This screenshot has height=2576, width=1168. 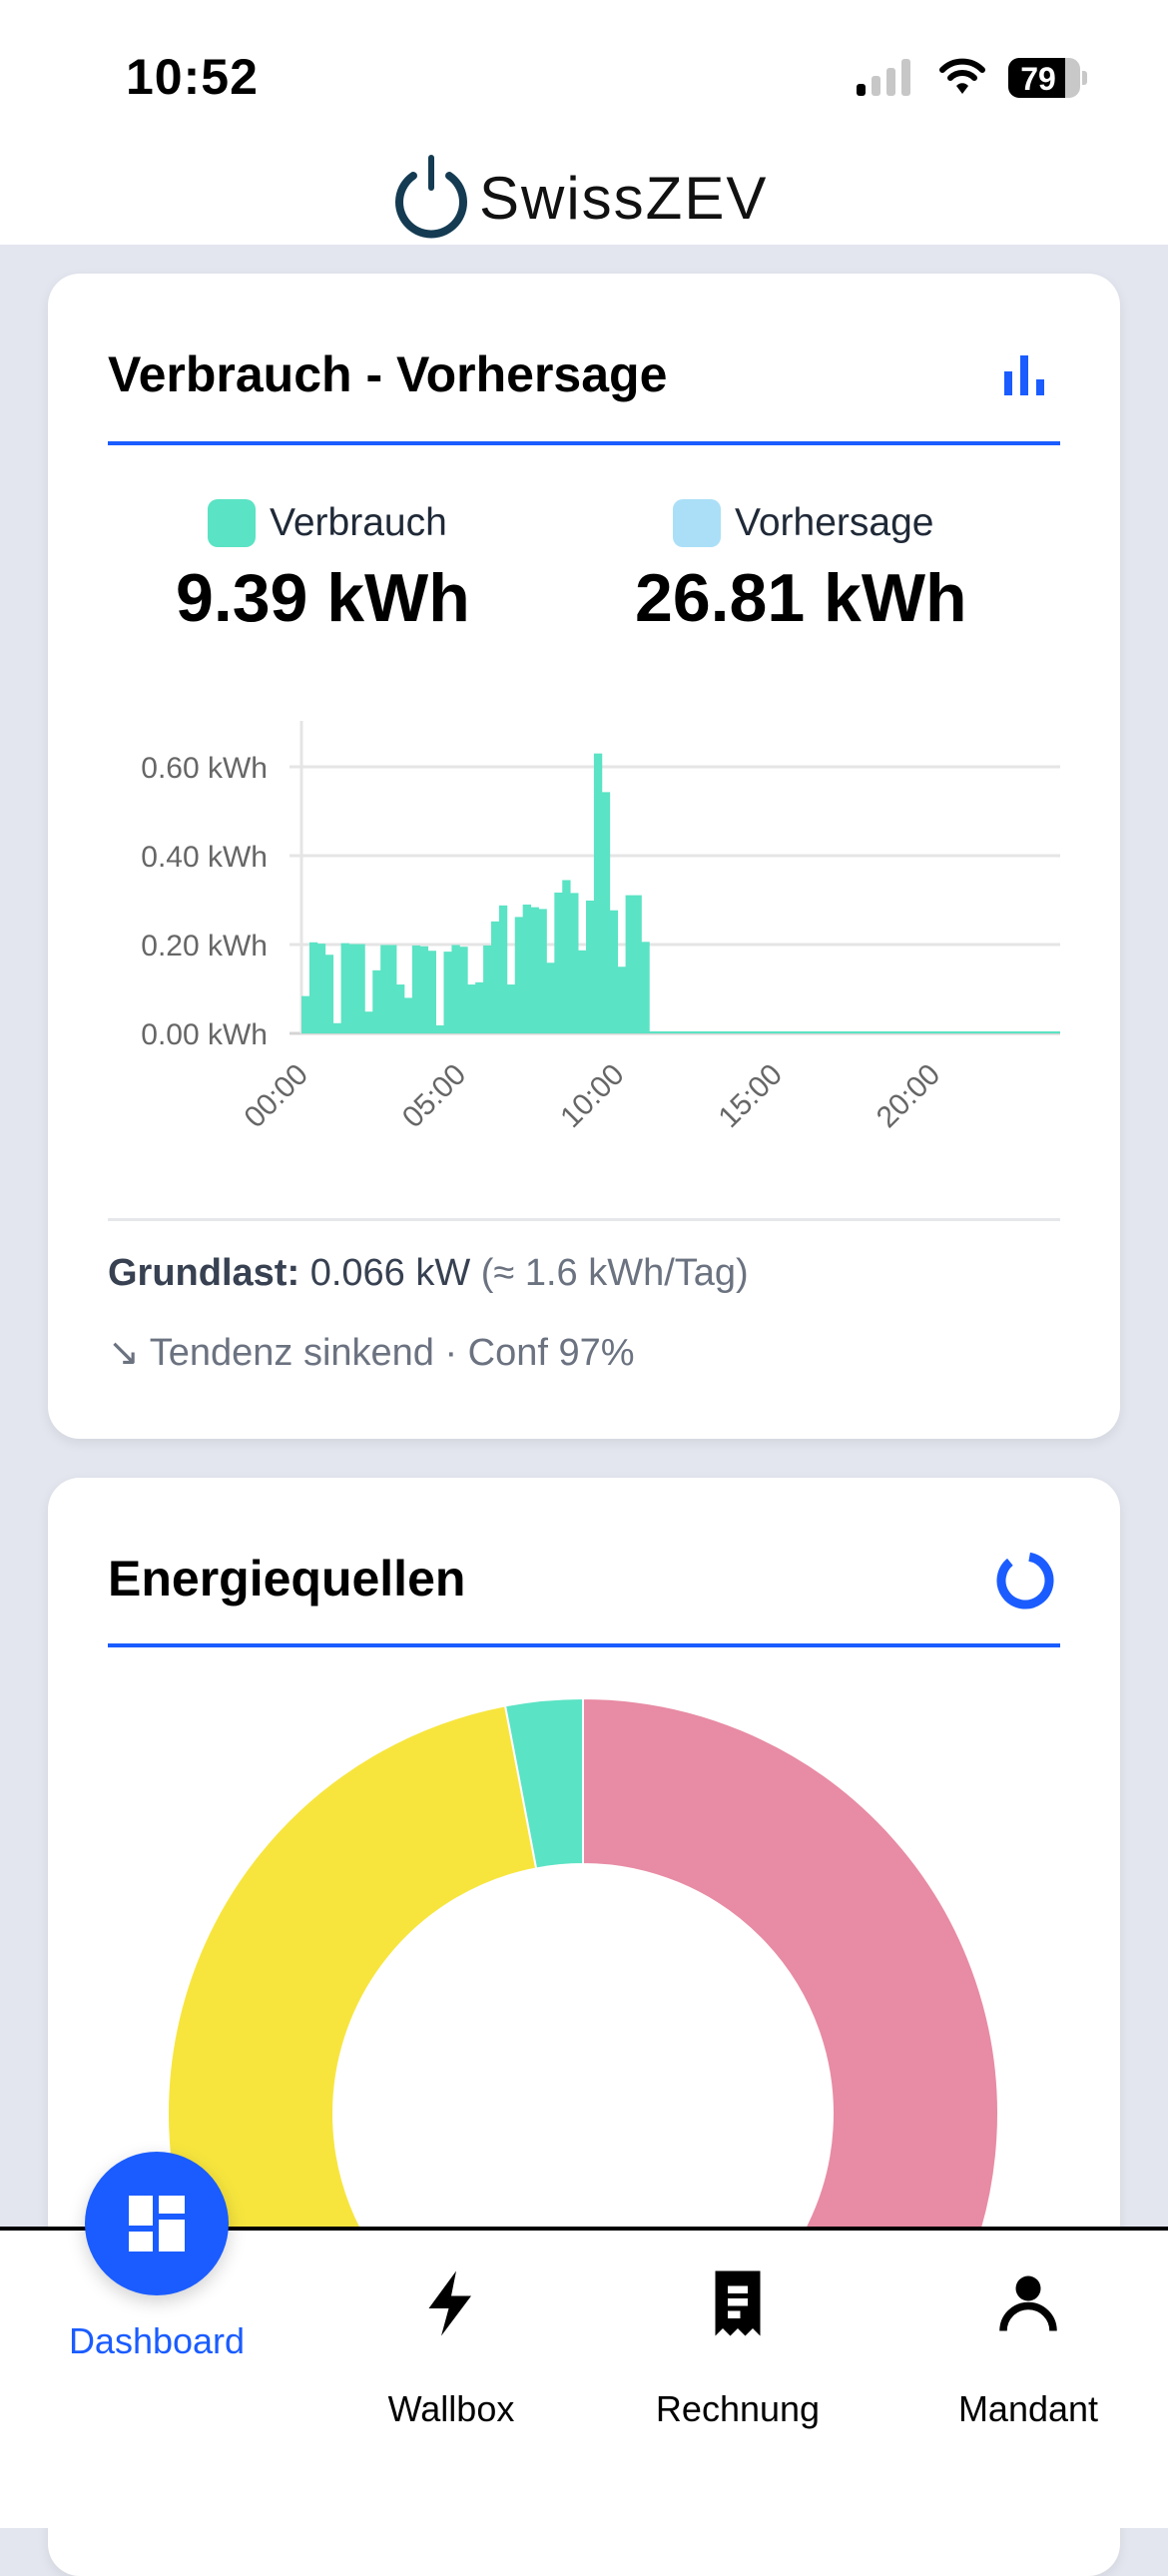 I want to click on receipt-icon, so click(x=738, y=2303).